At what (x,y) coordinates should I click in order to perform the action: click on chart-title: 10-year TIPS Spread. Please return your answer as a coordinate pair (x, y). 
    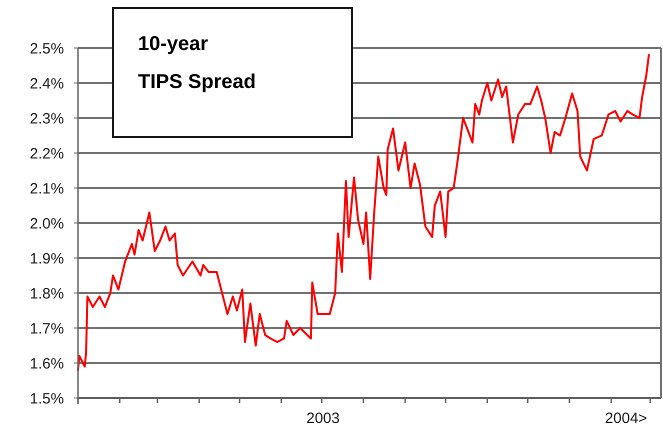
    Looking at the image, I should click on (197, 63).